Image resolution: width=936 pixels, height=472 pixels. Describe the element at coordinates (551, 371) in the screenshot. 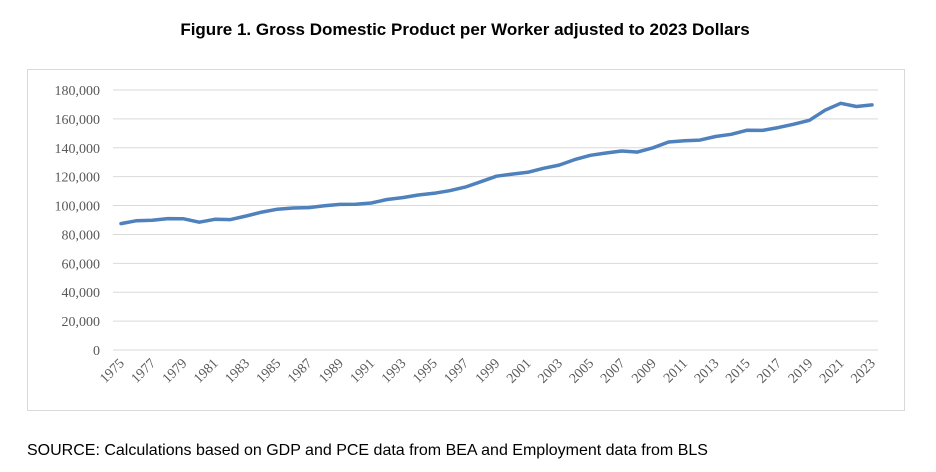

I see `x-tick-label: 2003` at that location.